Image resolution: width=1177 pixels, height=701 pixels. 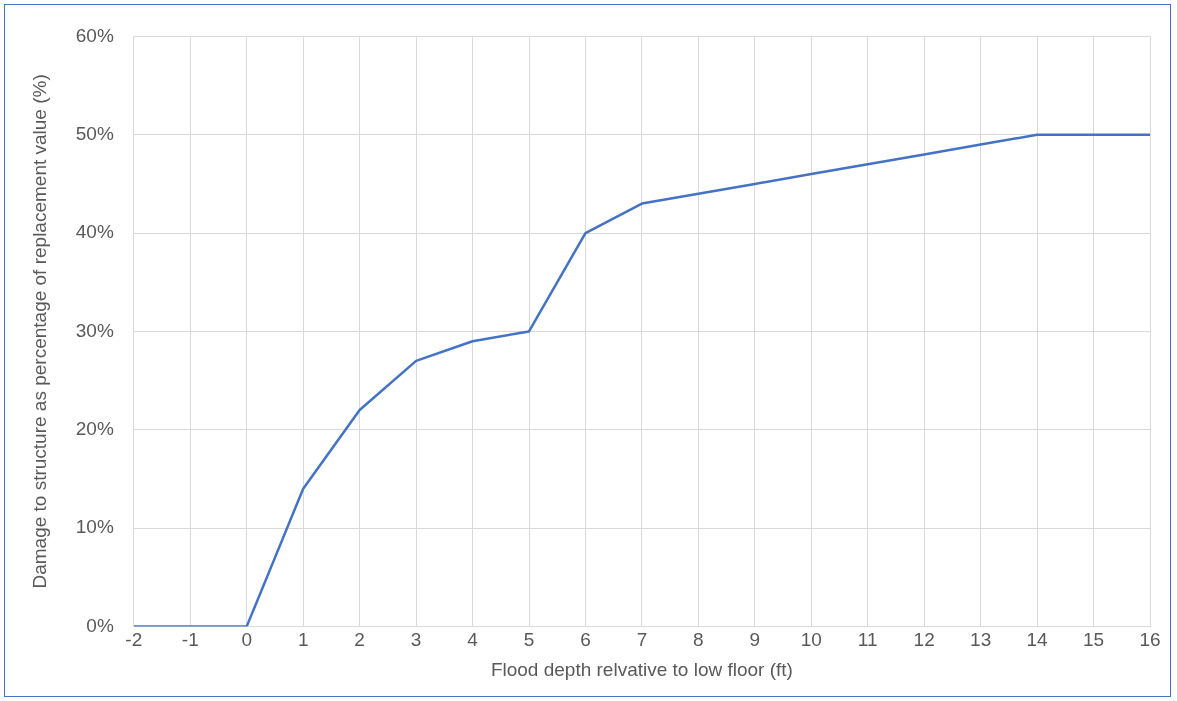 I want to click on x-tick-label: 14, so click(x=1037, y=640).